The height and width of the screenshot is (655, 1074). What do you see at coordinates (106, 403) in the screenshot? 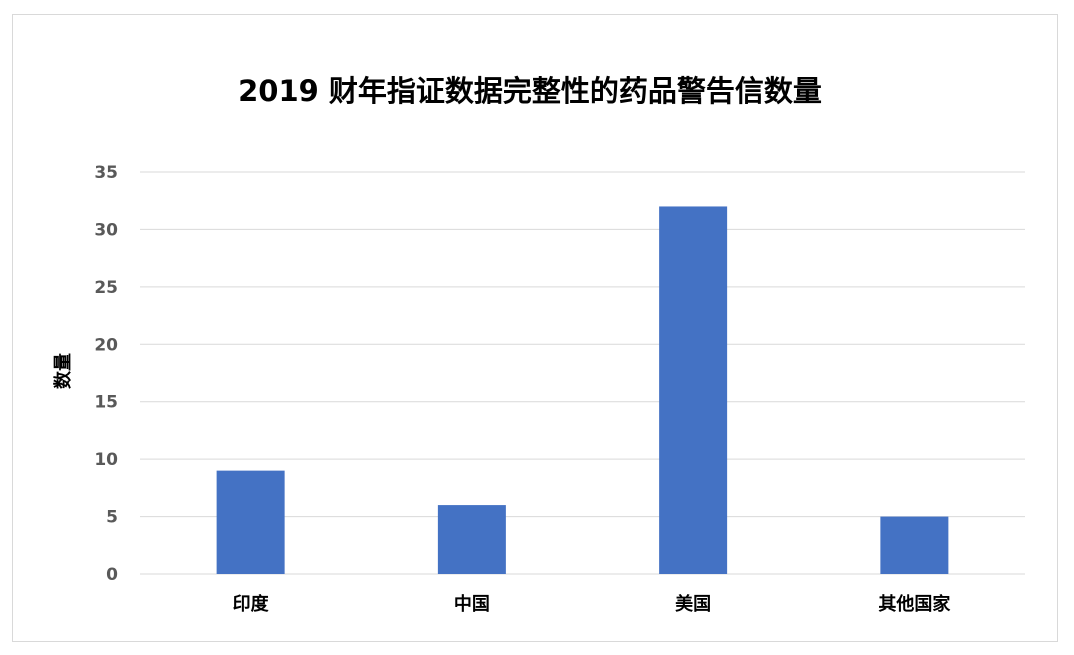
I see `y-tick-label: 15` at bounding box center [106, 403].